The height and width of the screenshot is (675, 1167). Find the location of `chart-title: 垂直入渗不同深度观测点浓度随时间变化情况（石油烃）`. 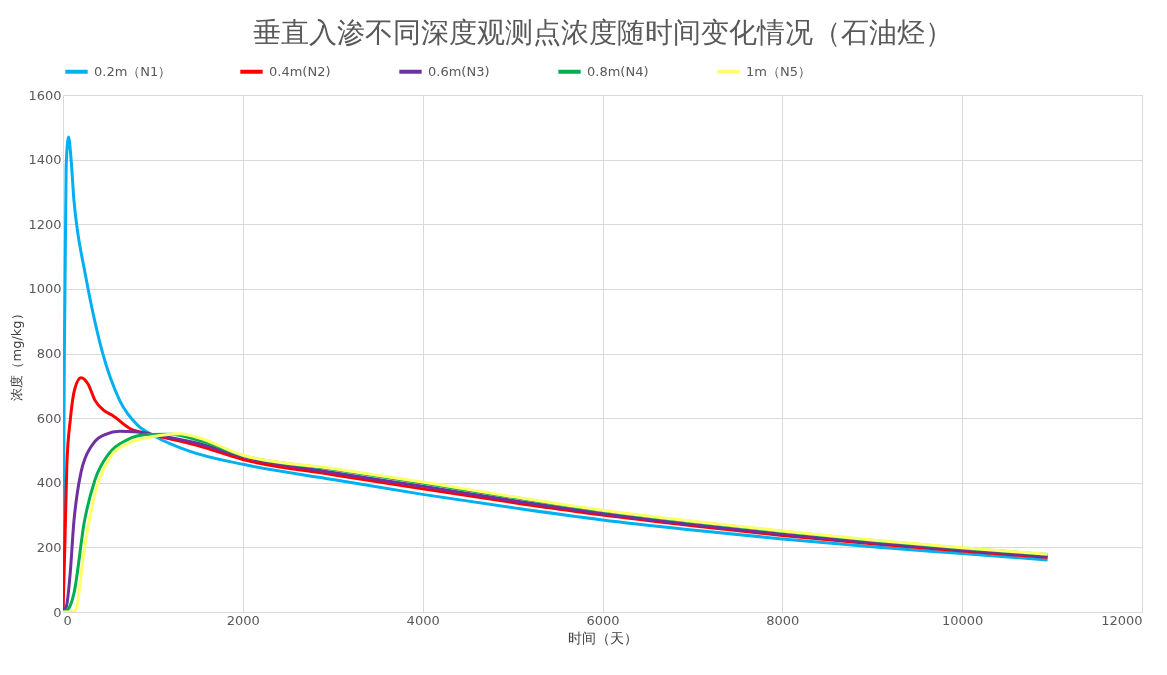

chart-title: 垂直入渗不同深度观测点浓度随时间变化情况（石油烃） is located at coordinates (602, 32).